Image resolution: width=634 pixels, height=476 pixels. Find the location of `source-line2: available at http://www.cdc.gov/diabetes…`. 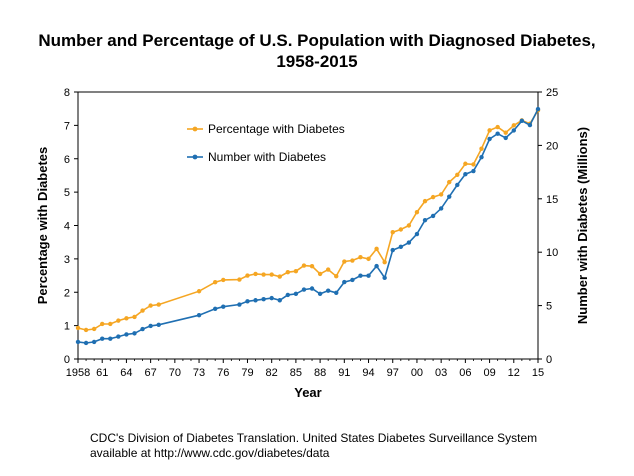

source-line2: available at http://www.cdc.gov/diabetes… is located at coordinates (210, 453).